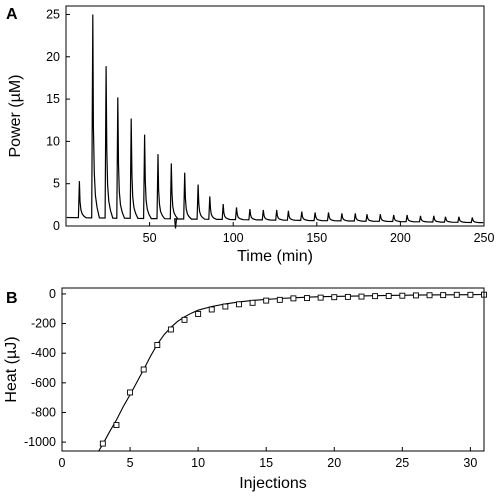  I want to click on panel-b-y-tick-label: -1000, so click(40, 442).